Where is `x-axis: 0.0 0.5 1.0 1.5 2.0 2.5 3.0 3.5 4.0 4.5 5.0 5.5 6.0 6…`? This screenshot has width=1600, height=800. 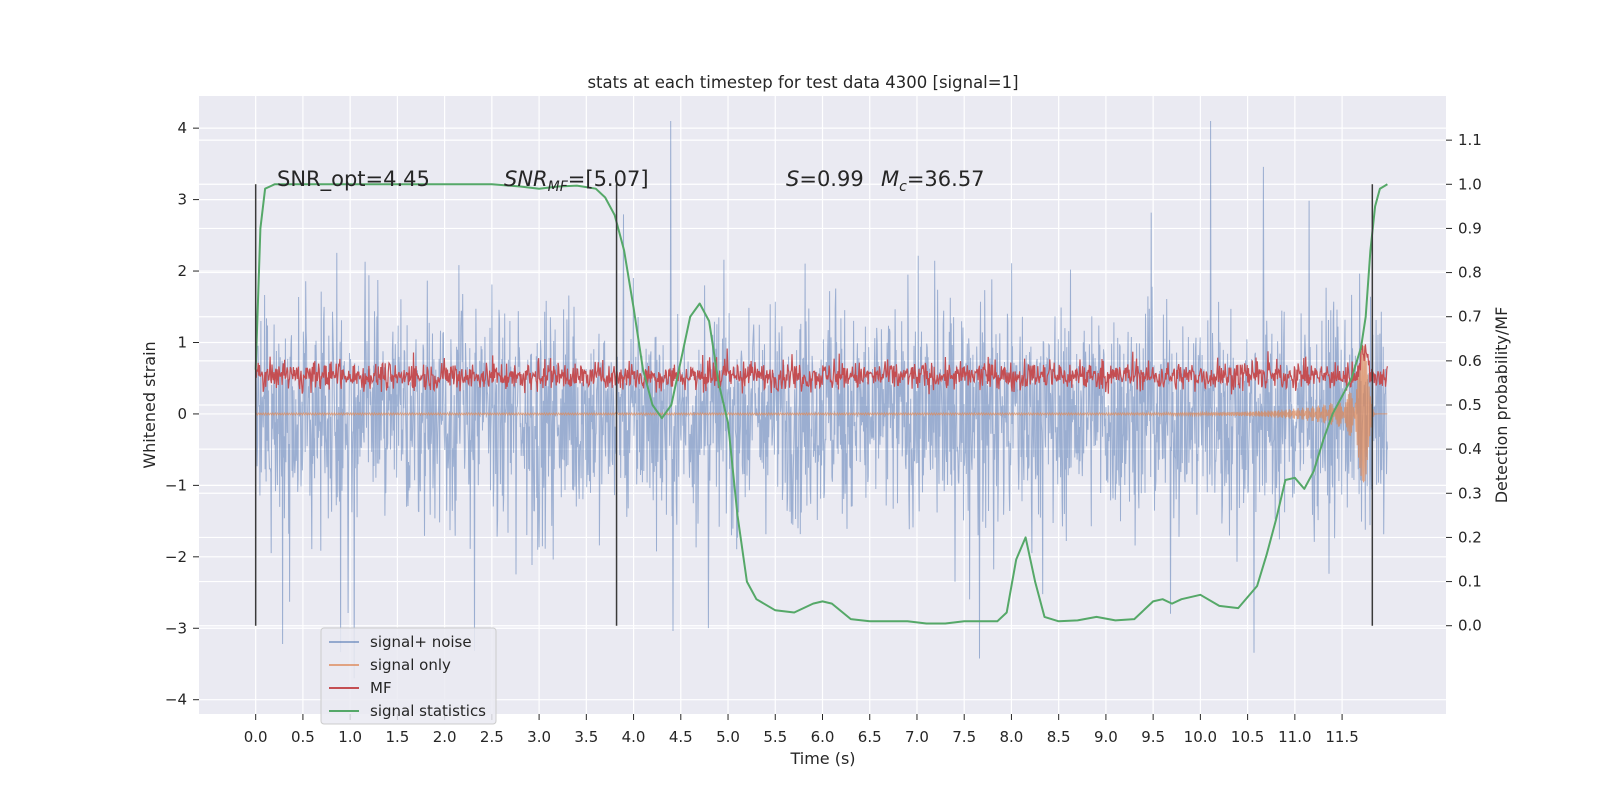 x-axis: 0.0 0.5 1.0 1.5 2.0 2.5 3.0 3.5 4.0 4.5 5.0 5.5 6.0 6… is located at coordinates (801, 730).